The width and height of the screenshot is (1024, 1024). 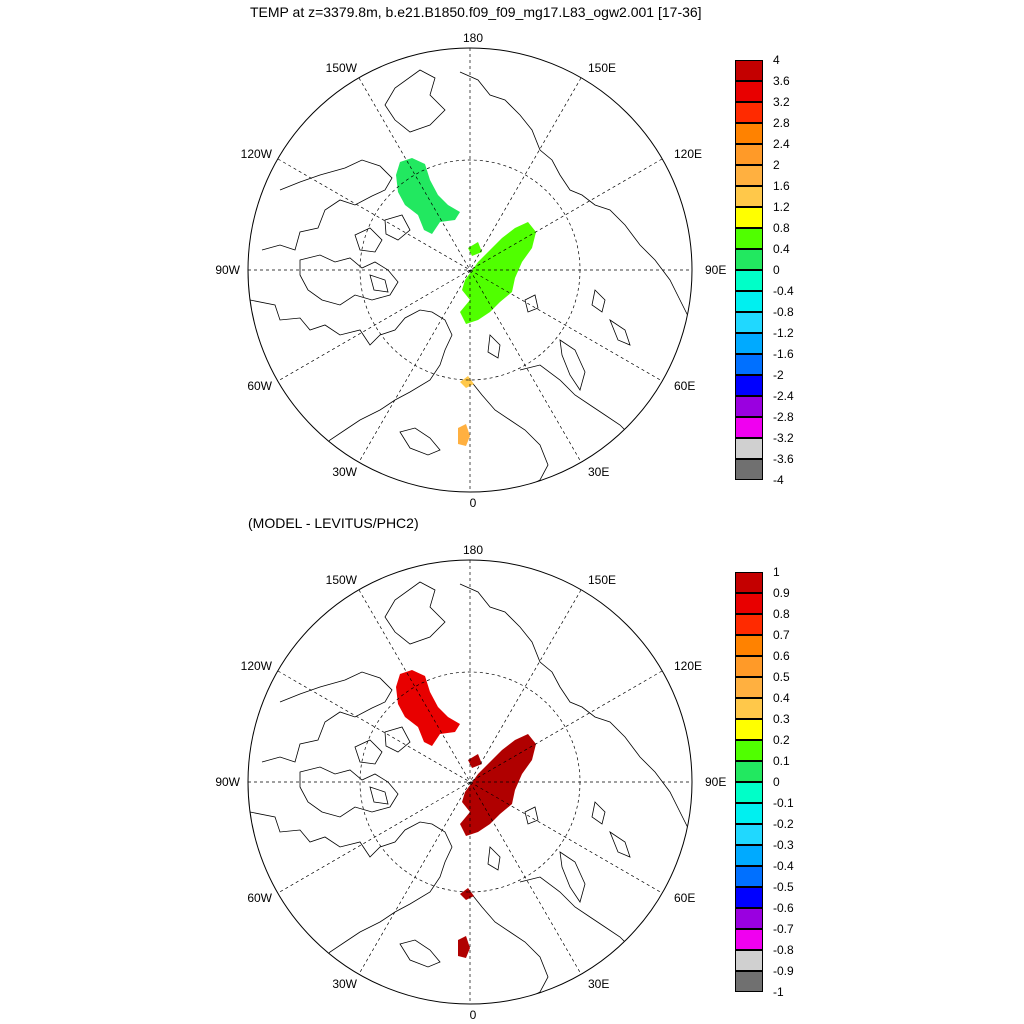 I want to click on colorbar-bottom-label: -1, so click(x=778, y=992).